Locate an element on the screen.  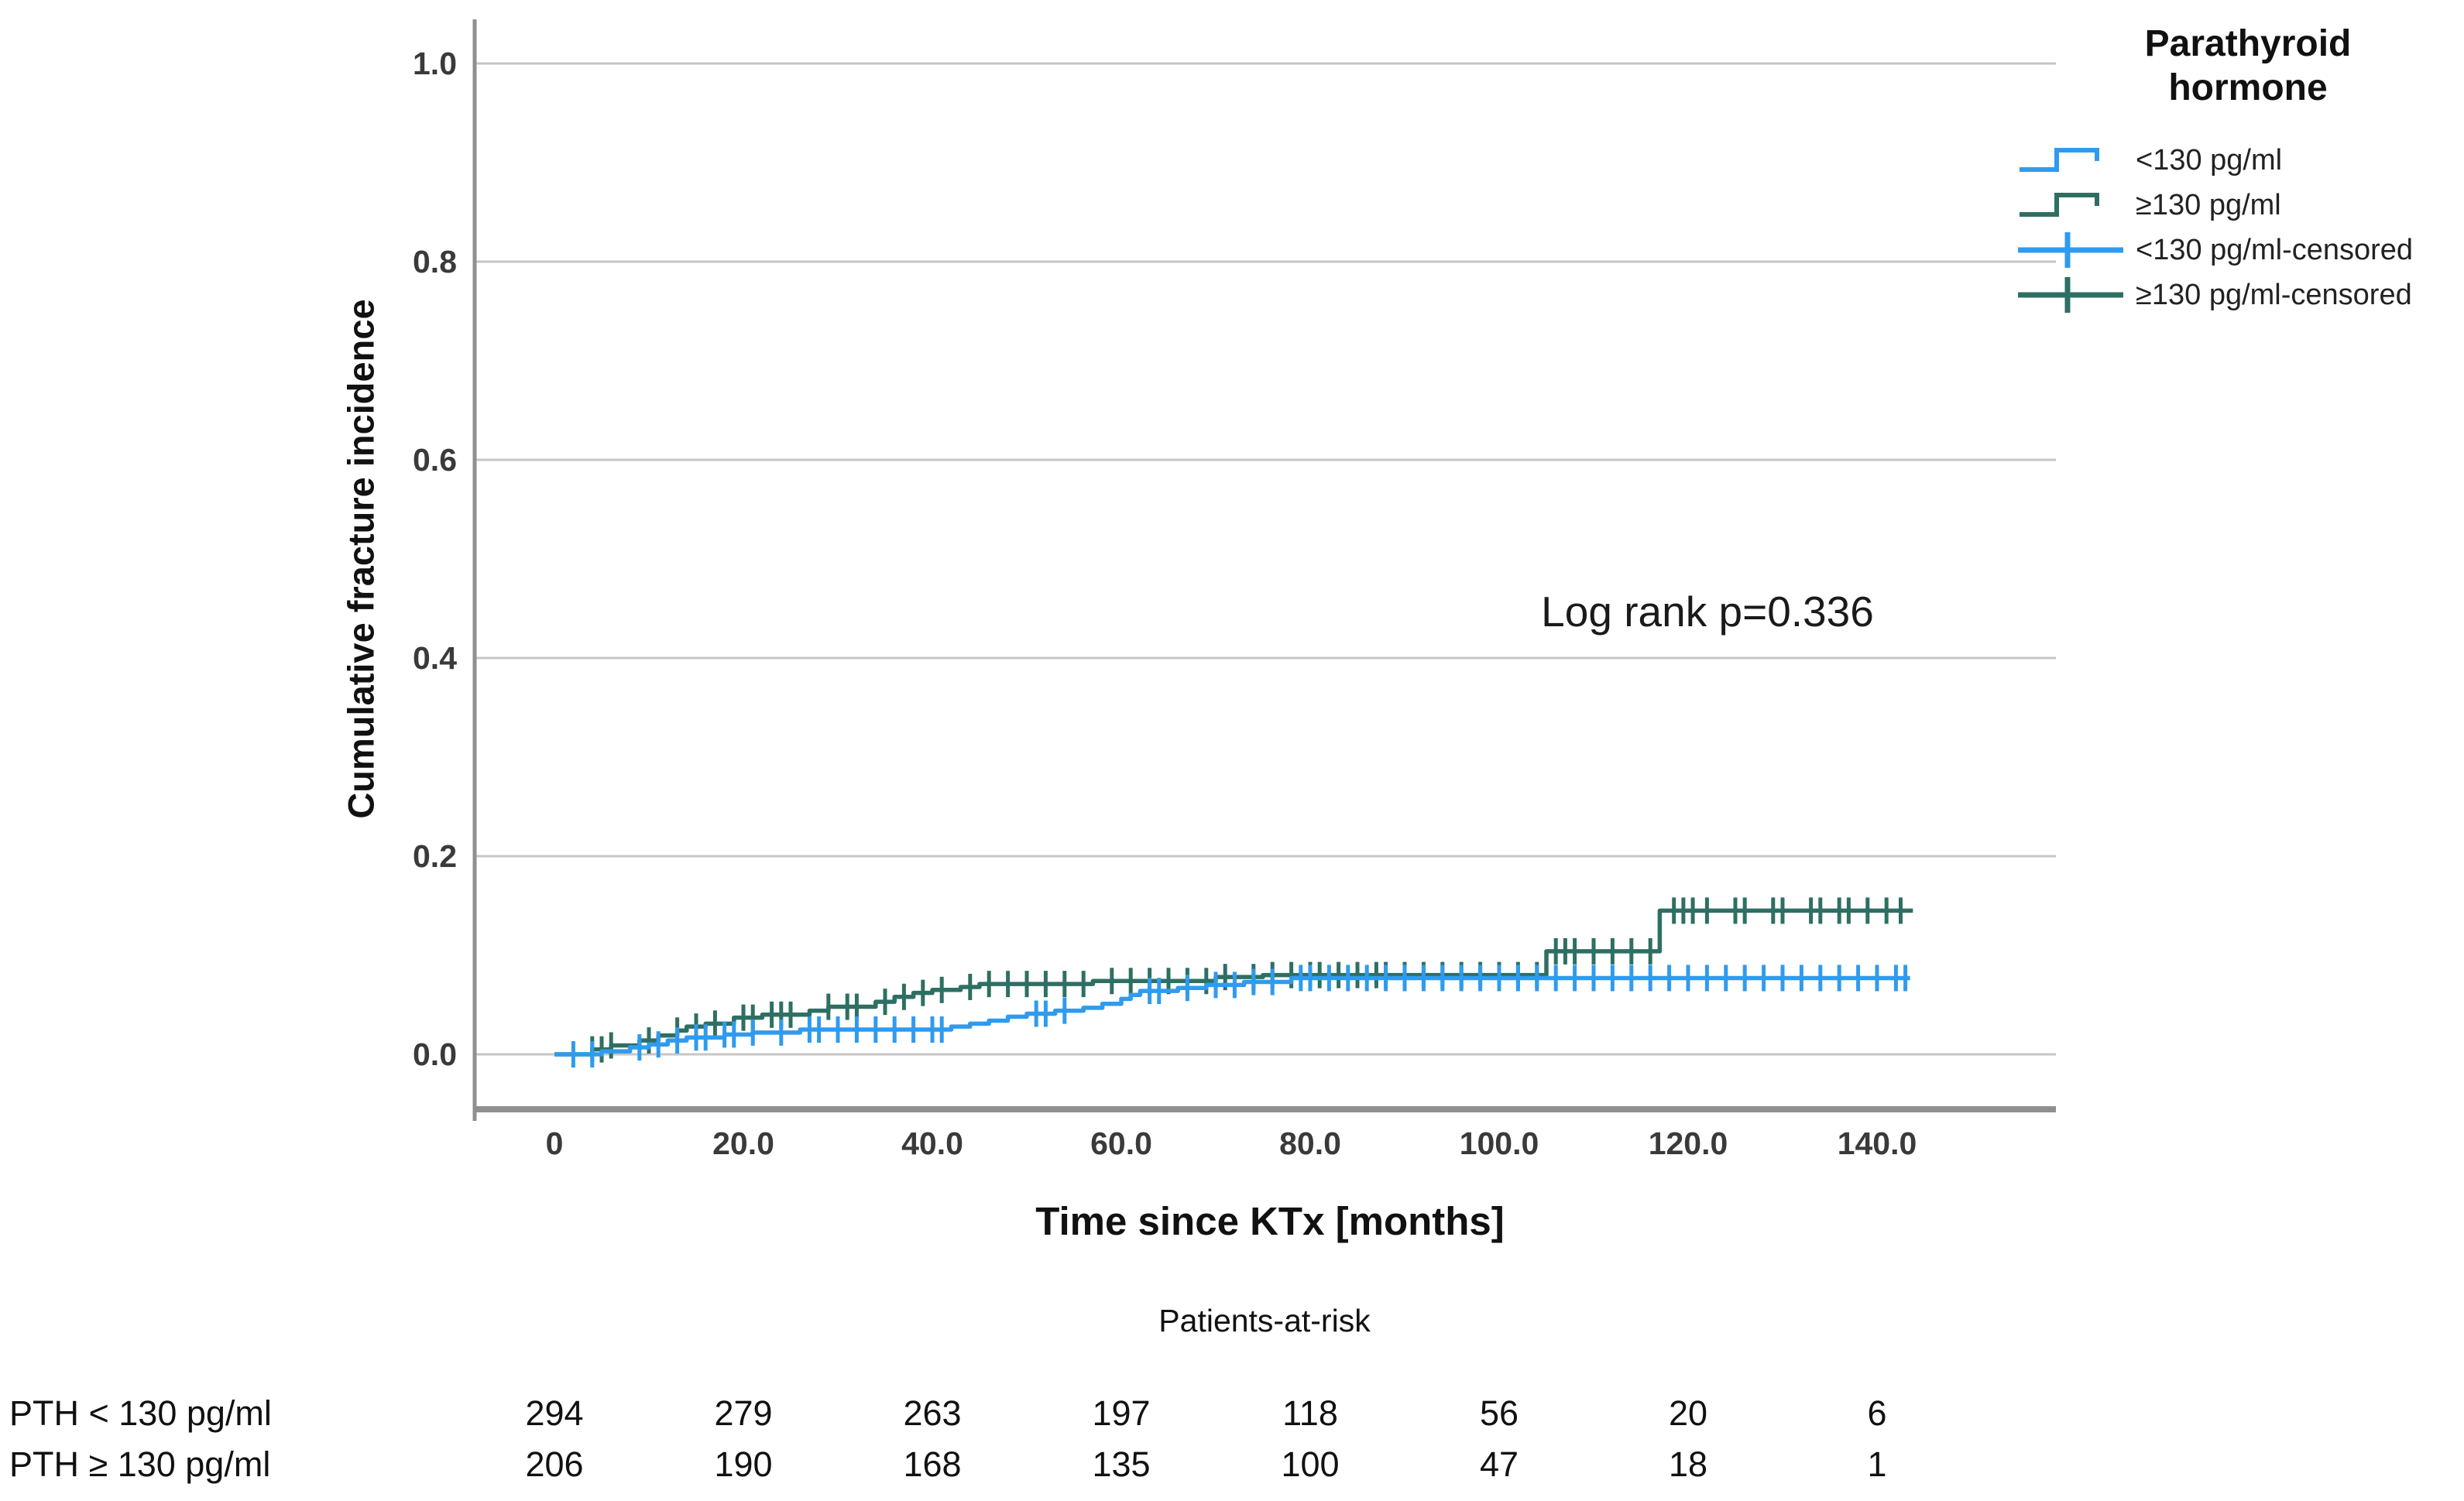
legend-entry-label: ≥130 pg/ml-censored is located at coordinates (2274, 294).